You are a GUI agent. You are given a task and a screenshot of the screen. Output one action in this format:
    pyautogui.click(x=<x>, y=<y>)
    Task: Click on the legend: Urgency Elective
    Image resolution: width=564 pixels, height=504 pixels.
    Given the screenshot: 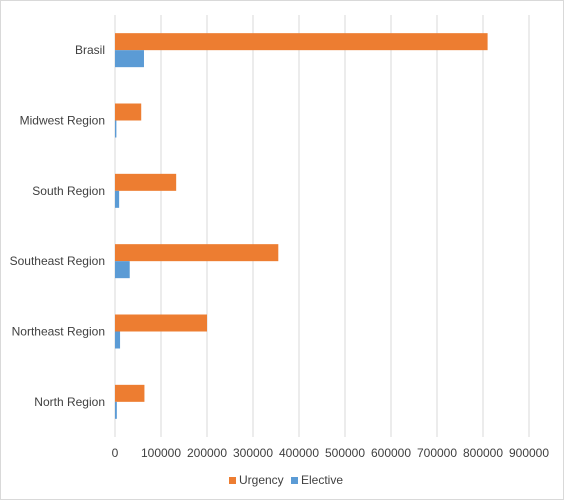 What is the action you would take?
    pyautogui.click(x=286, y=480)
    